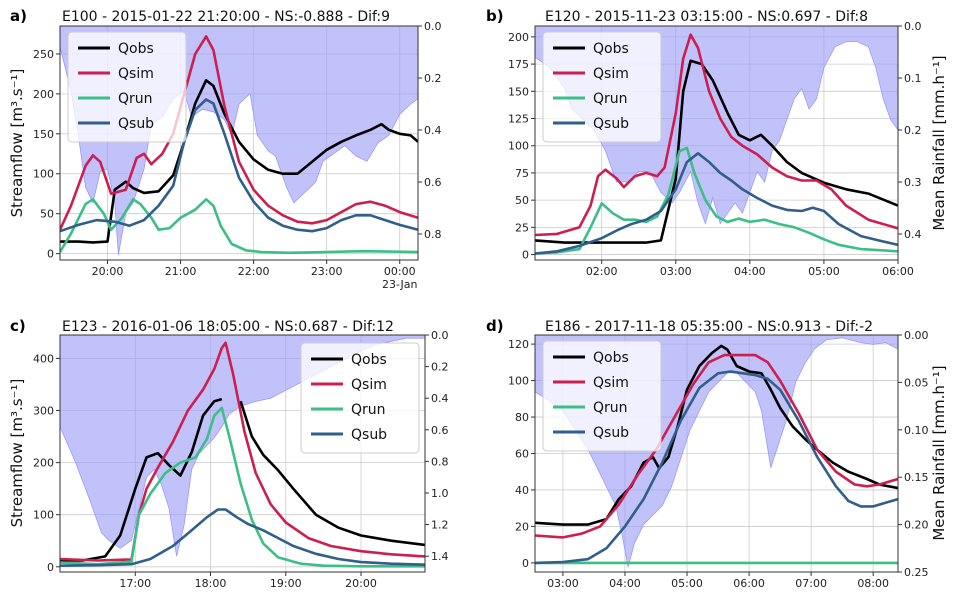 The width and height of the screenshot is (957, 605). Describe the element at coordinates (433, 26) in the screenshot. I see `rain-tick-label: 0.0` at that location.